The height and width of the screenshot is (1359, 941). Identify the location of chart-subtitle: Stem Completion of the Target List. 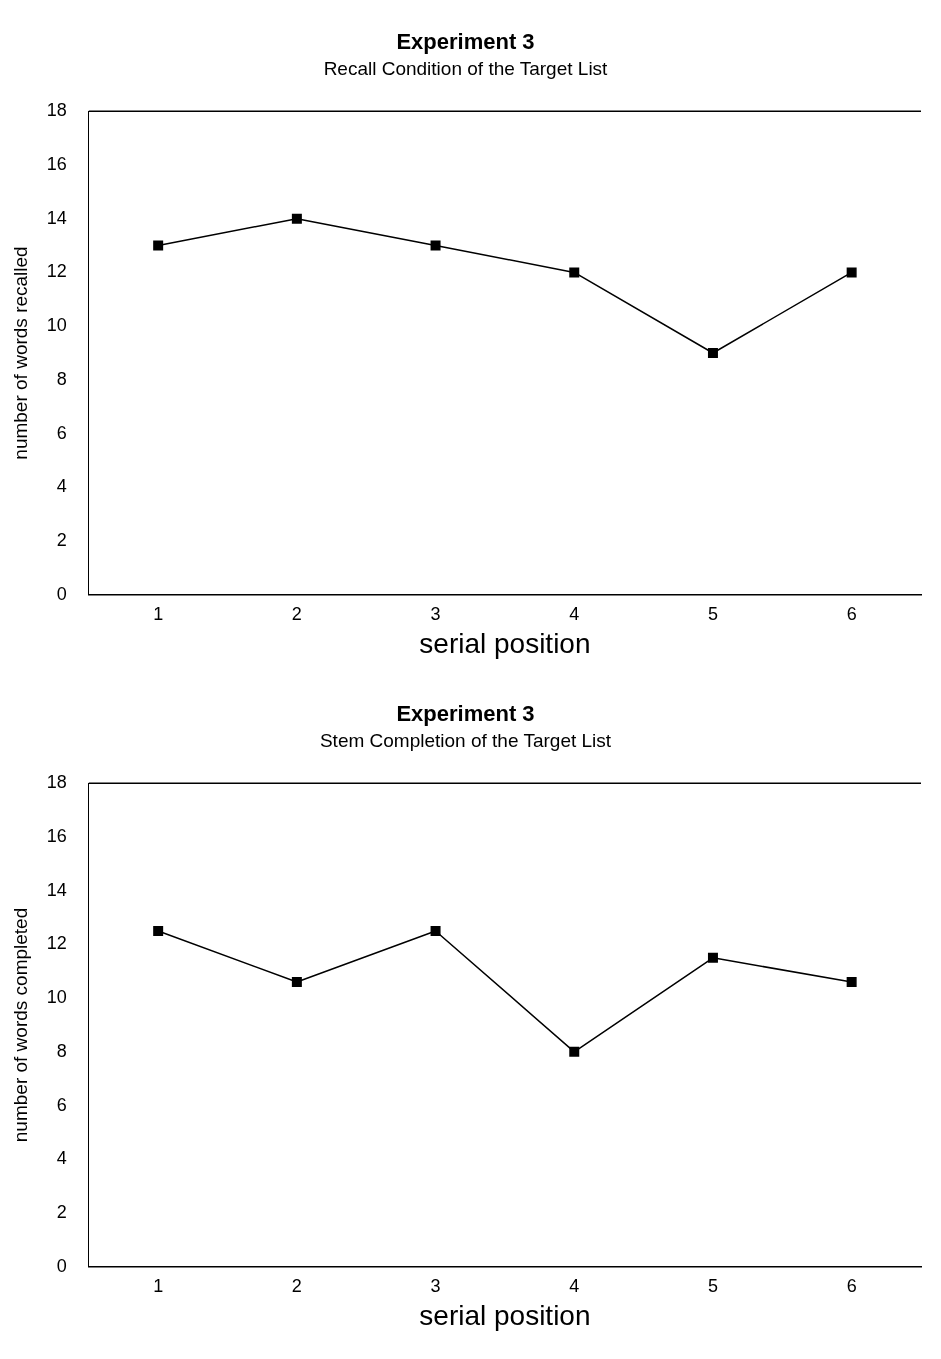
(465, 741).